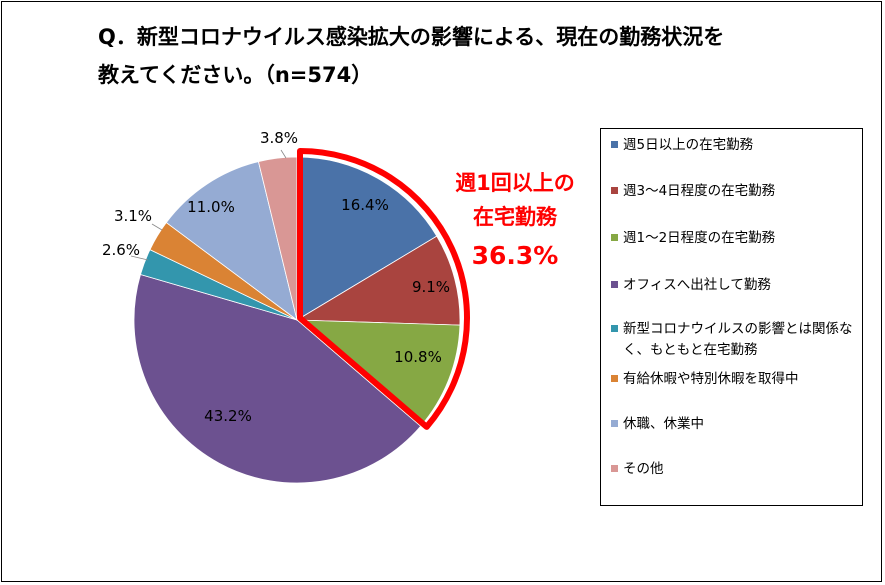 This screenshot has height=585, width=885. I want to click on slice-data-label: 9.1%, so click(431, 287).